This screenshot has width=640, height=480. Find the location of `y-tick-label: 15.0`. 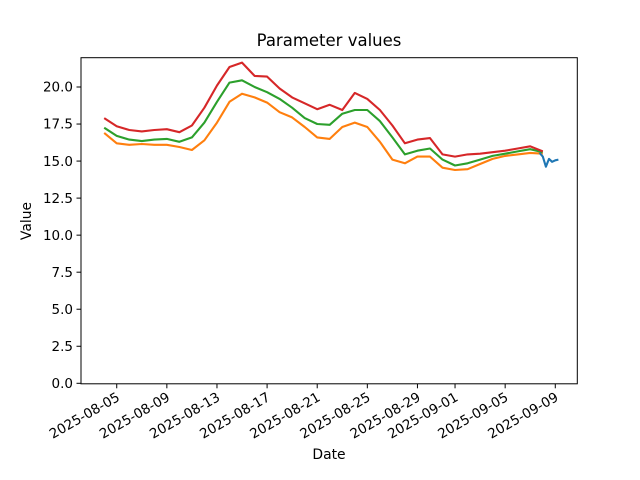

y-tick-label: 15.0 is located at coordinates (58, 162).